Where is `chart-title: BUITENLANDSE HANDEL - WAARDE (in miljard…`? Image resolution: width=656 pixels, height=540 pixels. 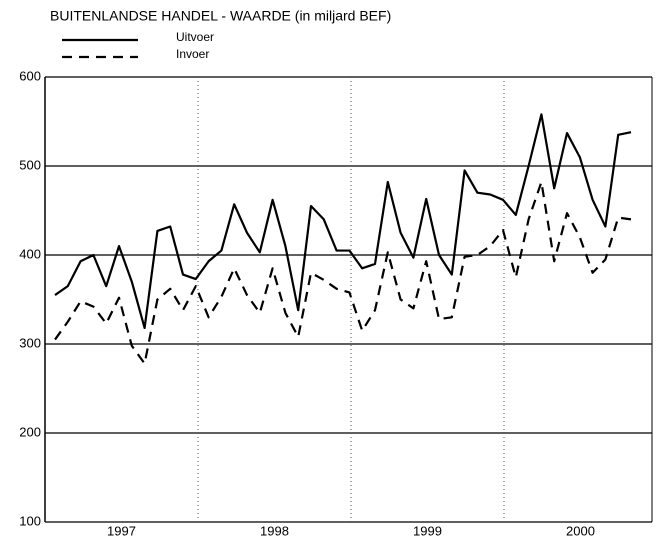 chart-title: BUITENLANDSE HANDEL - WAARDE (in miljard… is located at coordinates (220, 16).